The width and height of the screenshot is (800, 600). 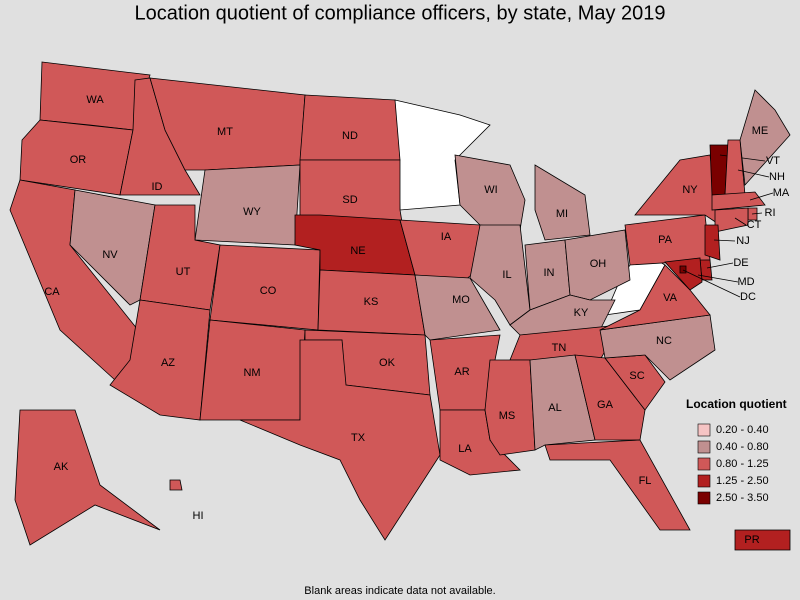 I want to click on state-label: DE, so click(x=740, y=263).